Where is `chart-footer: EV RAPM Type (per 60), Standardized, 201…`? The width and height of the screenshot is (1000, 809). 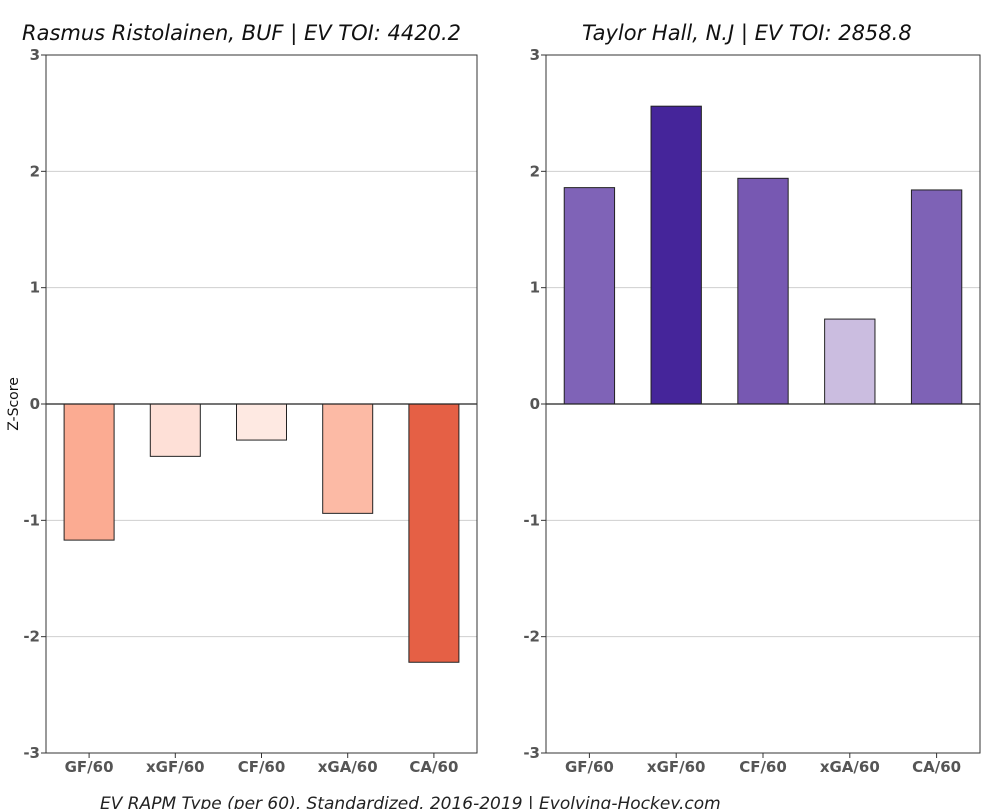
chart-footer: EV RAPM Type (per 60), Standardized, 201… is located at coordinates (410, 801).